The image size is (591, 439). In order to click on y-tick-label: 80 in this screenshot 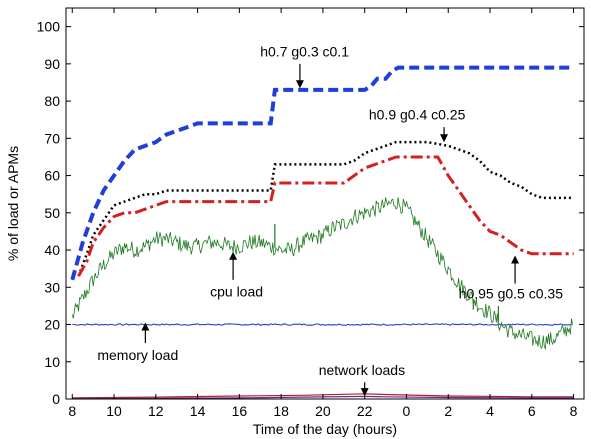, I will do `click(52, 101)`.